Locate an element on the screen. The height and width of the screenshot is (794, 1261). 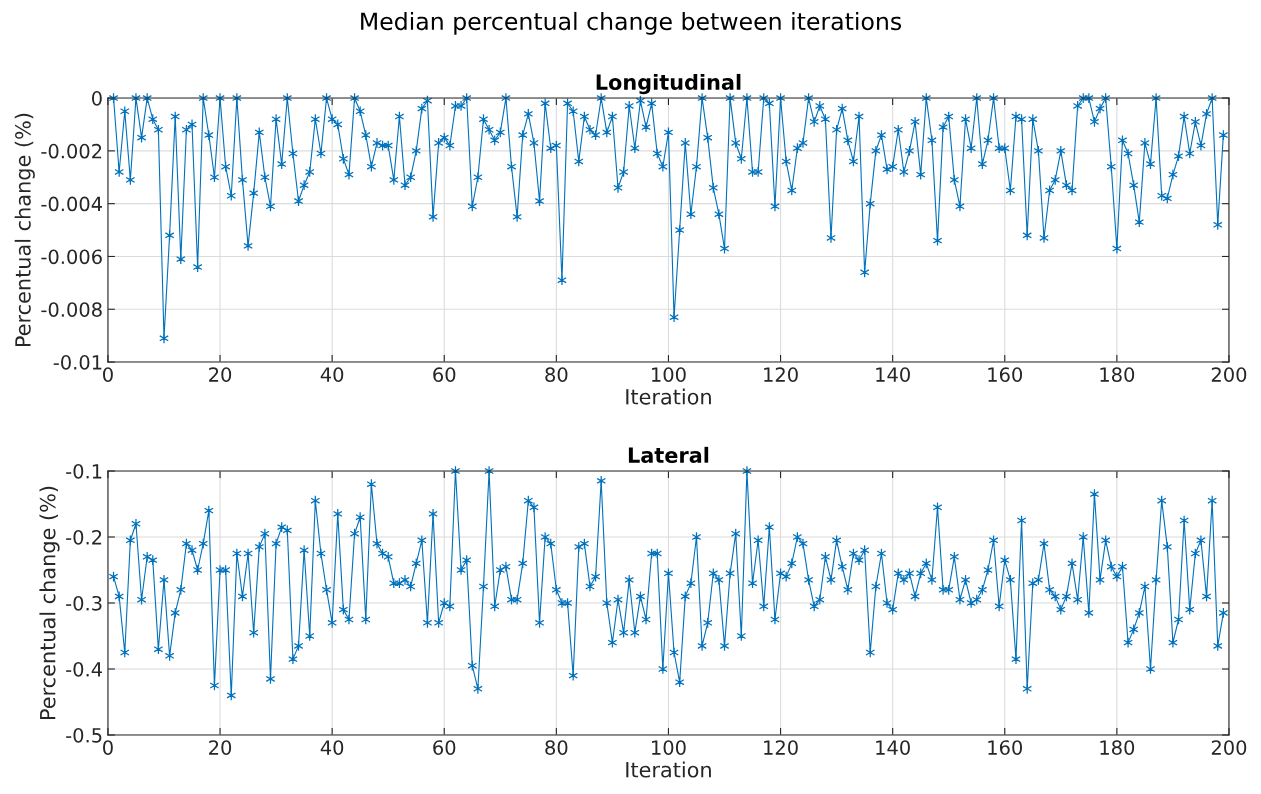
y-tick-label: -0.5 is located at coordinates (84, 735).